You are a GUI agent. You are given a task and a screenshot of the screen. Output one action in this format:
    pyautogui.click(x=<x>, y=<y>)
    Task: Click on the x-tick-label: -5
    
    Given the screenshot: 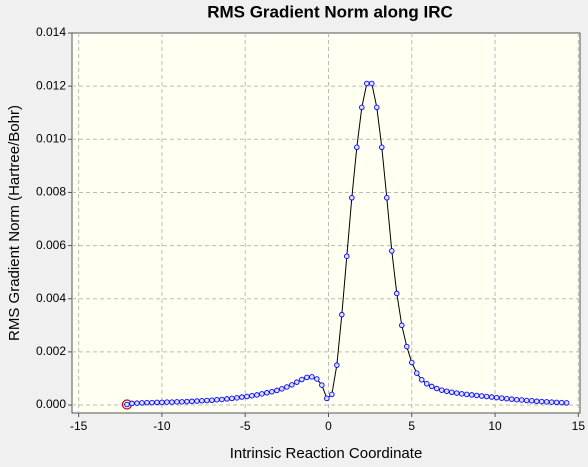 What is the action you would take?
    pyautogui.click(x=245, y=426)
    